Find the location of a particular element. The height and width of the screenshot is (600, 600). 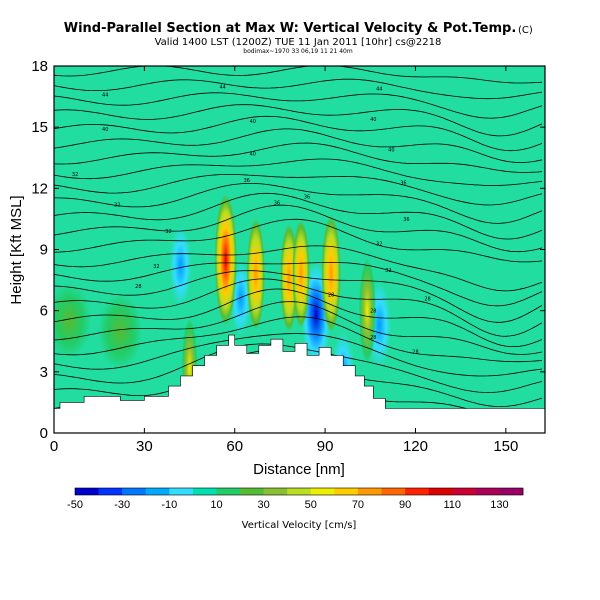

contour-label-16: 32 is located at coordinates (379, 244).